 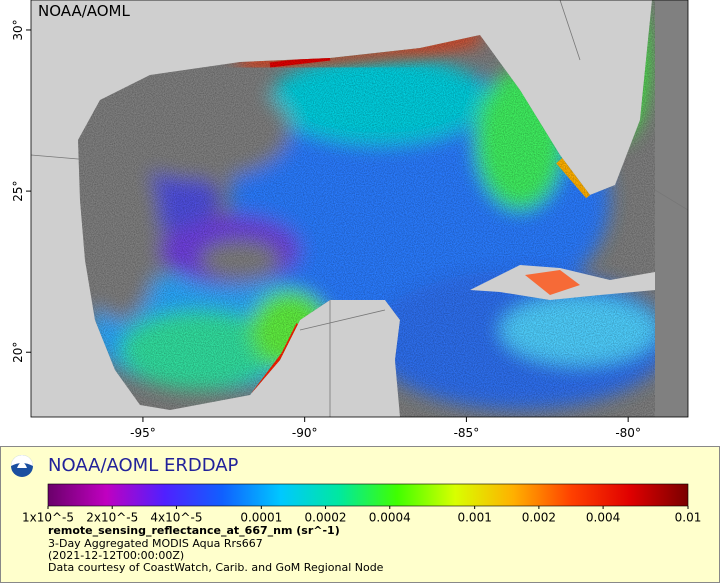 I want to click on colorbar-tick-label: 0.004, so click(x=603, y=518).